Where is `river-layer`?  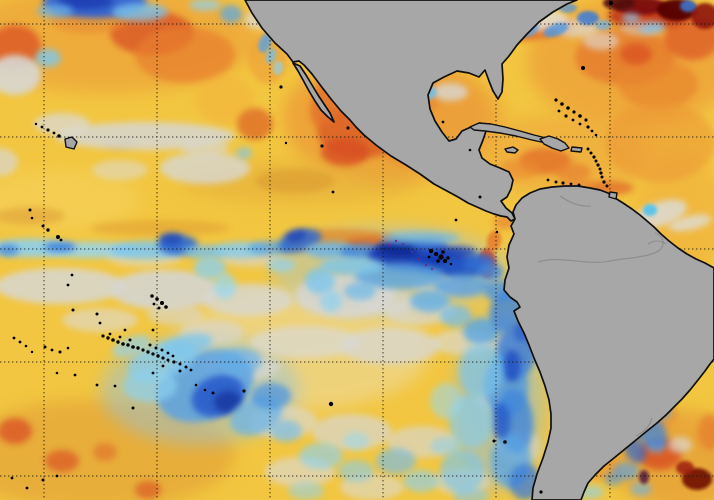 river-layer is located at coordinates (602, 316).